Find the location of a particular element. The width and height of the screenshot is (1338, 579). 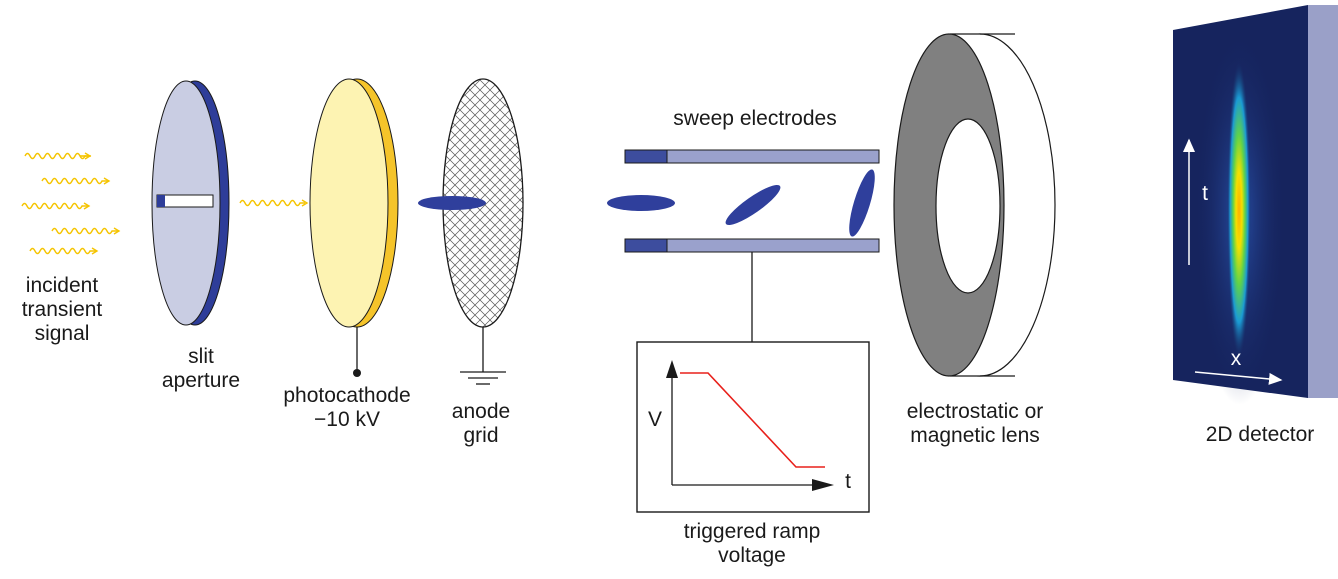

lens-line-1: electrostatic or is located at coordinates (975, 411).